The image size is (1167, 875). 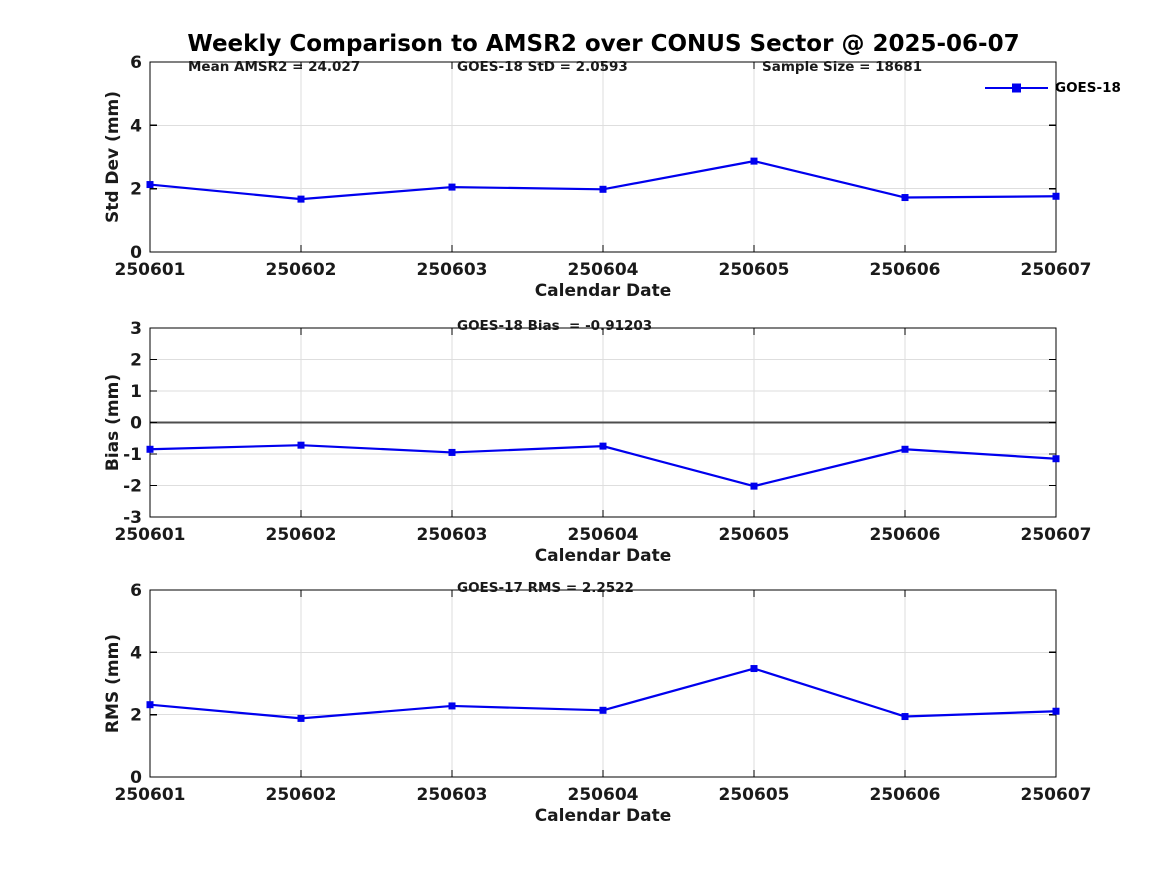 I want to click on y-tick-label: -1, so click(x=132, y=455).